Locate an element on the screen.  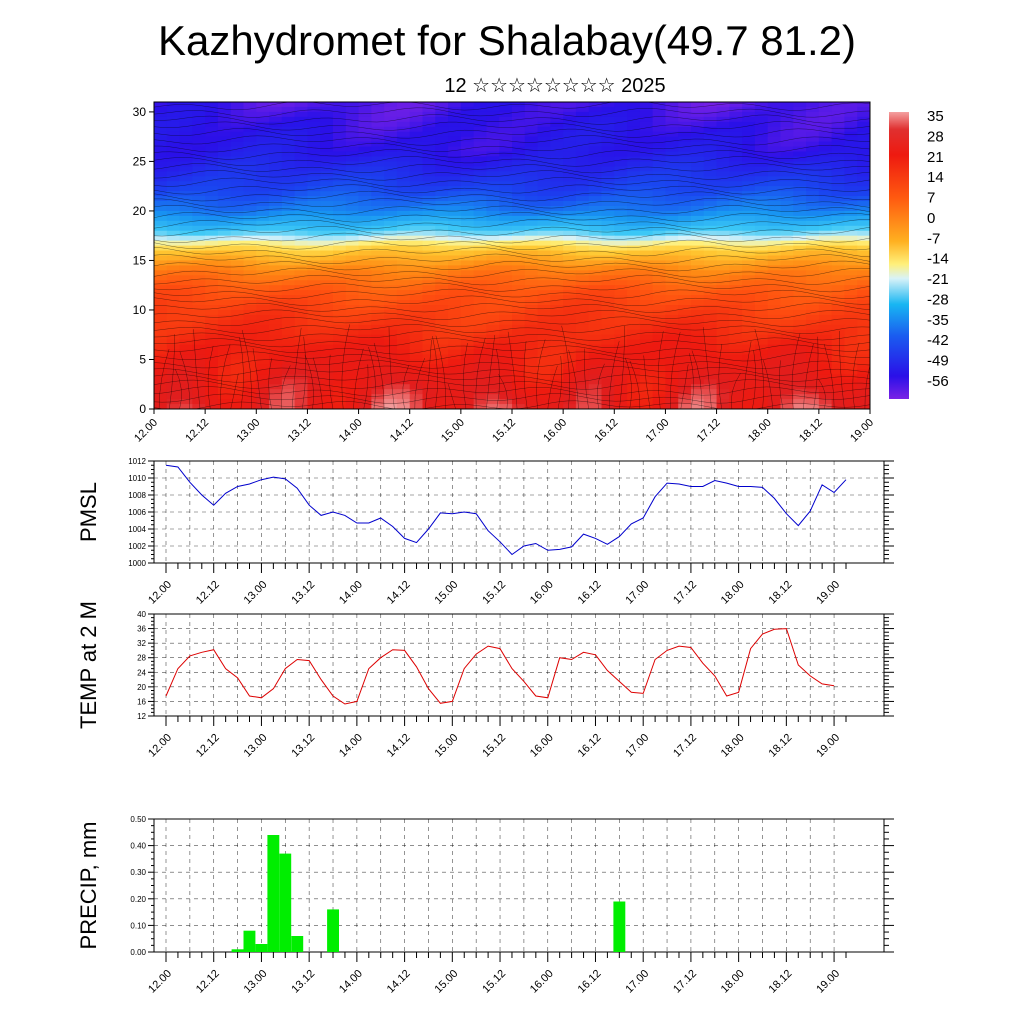
y-axis-label: PMSL is located at coordinates (88, 512).